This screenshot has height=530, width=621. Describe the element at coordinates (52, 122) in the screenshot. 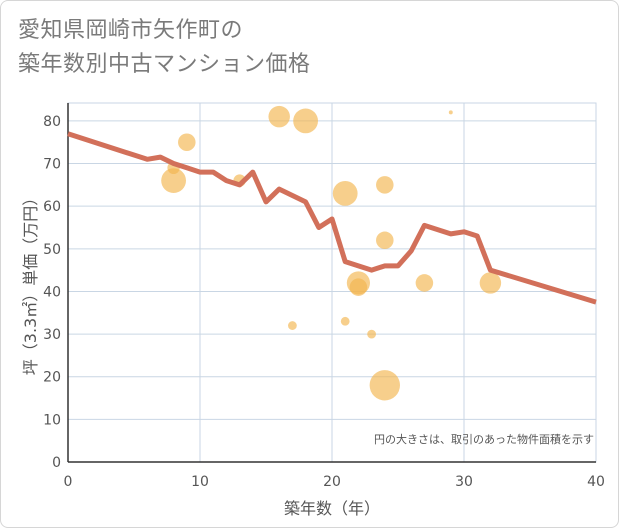

I see `y-tick-label: 80` at that location.